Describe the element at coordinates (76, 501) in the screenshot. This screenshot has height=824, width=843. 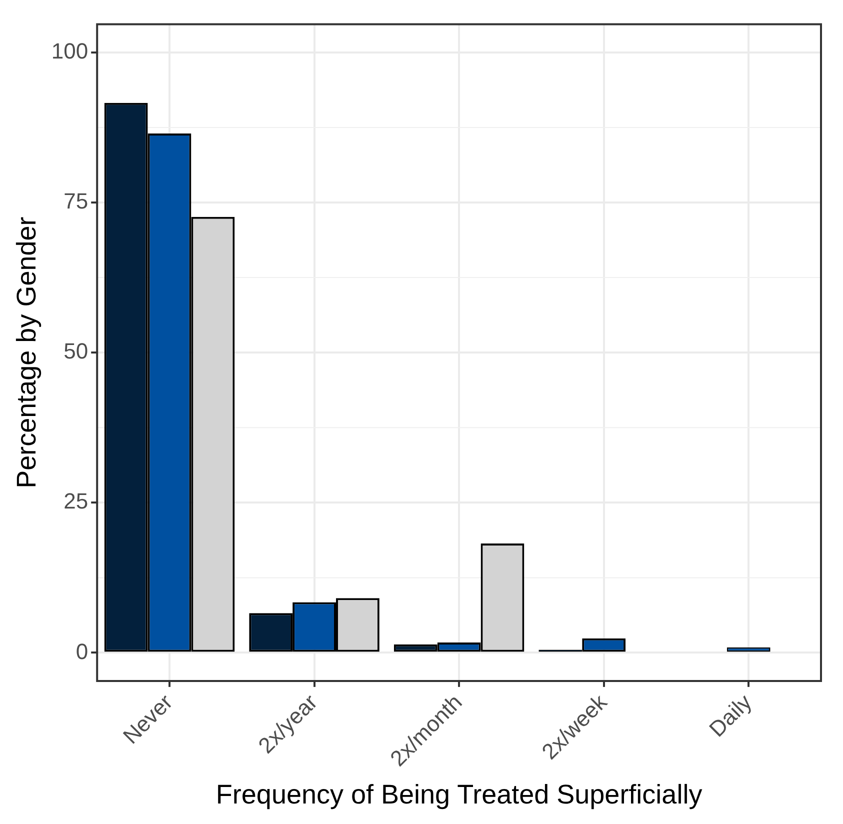
I see `y-tick-label: 25` at that location.